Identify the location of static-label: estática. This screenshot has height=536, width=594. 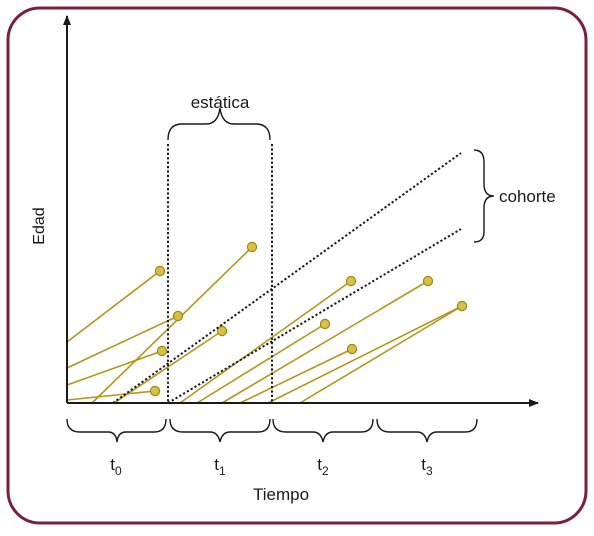
(220, 102).